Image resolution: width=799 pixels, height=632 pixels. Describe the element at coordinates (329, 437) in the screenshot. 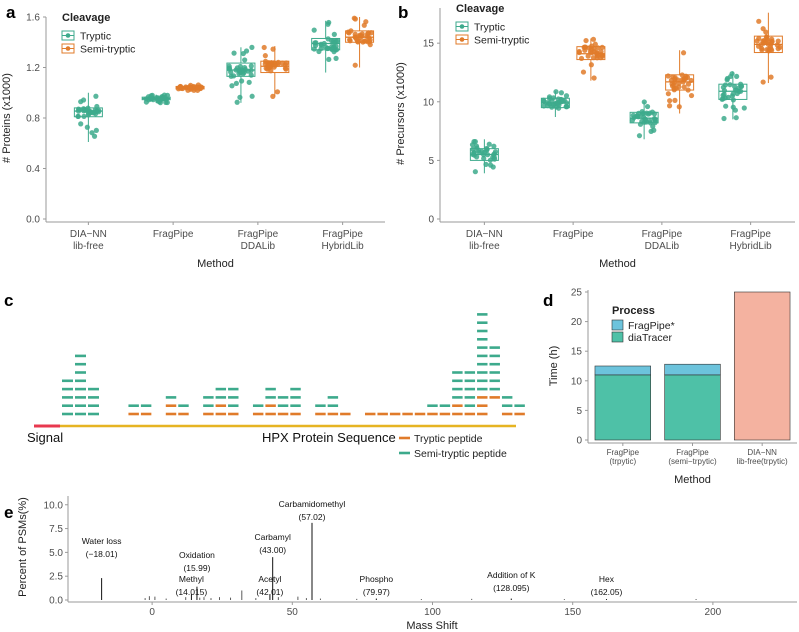

I see `sequence-label: HPX Protein Sequence` at that location.